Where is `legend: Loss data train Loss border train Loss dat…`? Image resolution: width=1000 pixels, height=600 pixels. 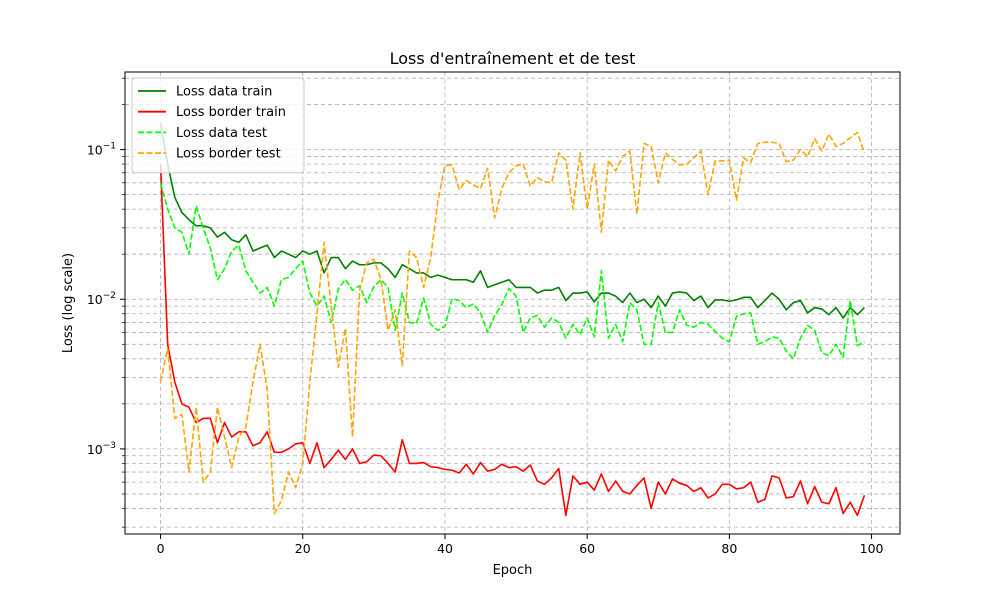 legend: Loss data train Loss border train Loss dat… is located at coordinates (218, 125).